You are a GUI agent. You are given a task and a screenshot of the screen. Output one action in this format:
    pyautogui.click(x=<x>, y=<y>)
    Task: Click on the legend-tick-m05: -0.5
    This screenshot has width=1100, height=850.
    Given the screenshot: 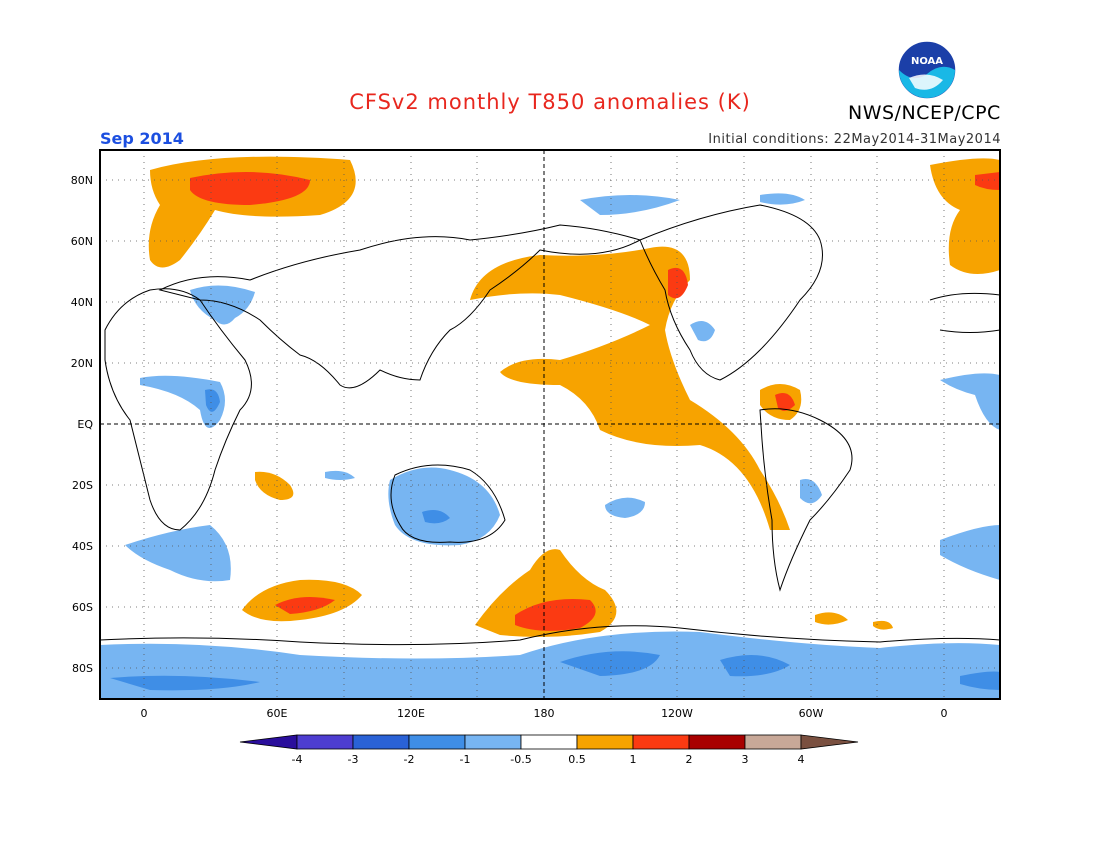 What is the action you would take?
    pyautogui.click(x=520, y=759)
    